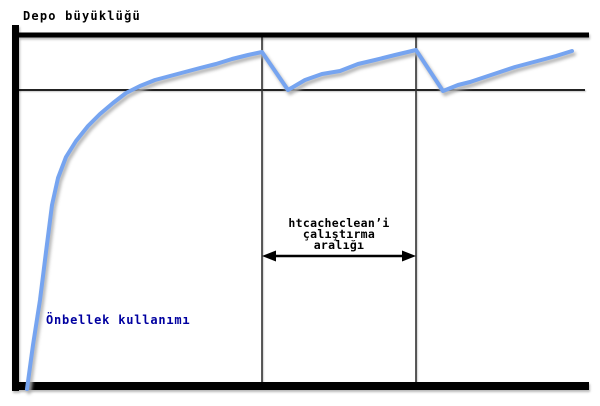 Image resolution: width=600 pixels, height=406 pixels. I want to click on interval-label-line-2: çalıştırma, so click(339, 234).